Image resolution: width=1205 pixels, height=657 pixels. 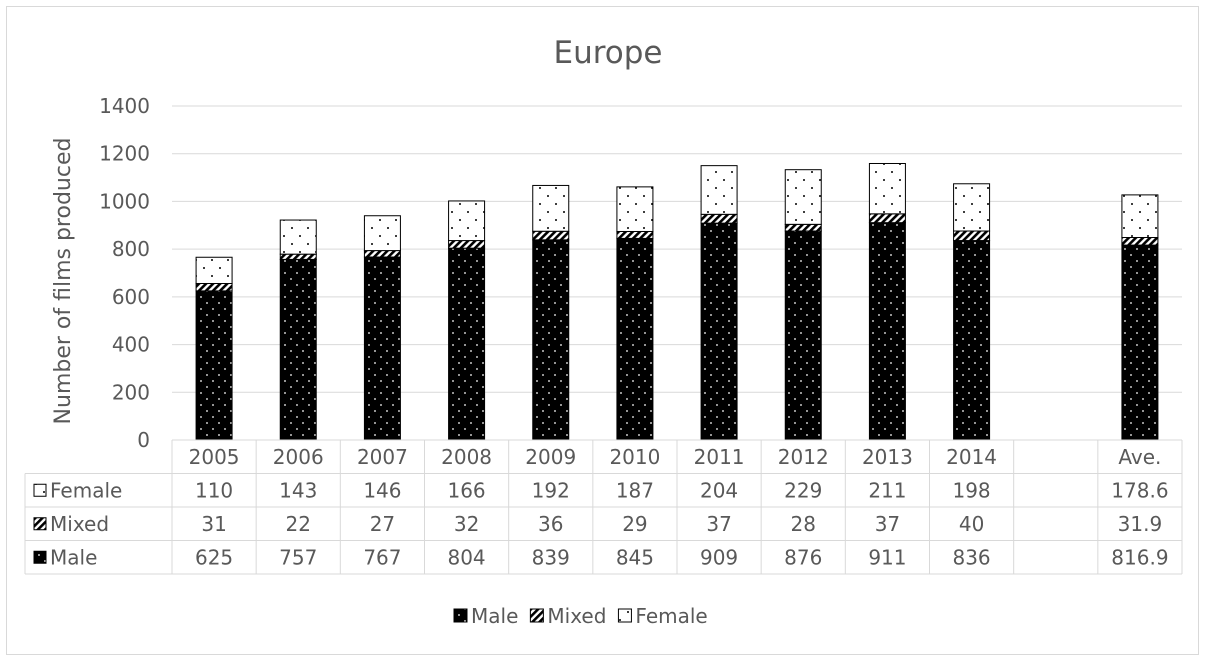 I want to click on data-label: 839, so click(x=551, y=557).